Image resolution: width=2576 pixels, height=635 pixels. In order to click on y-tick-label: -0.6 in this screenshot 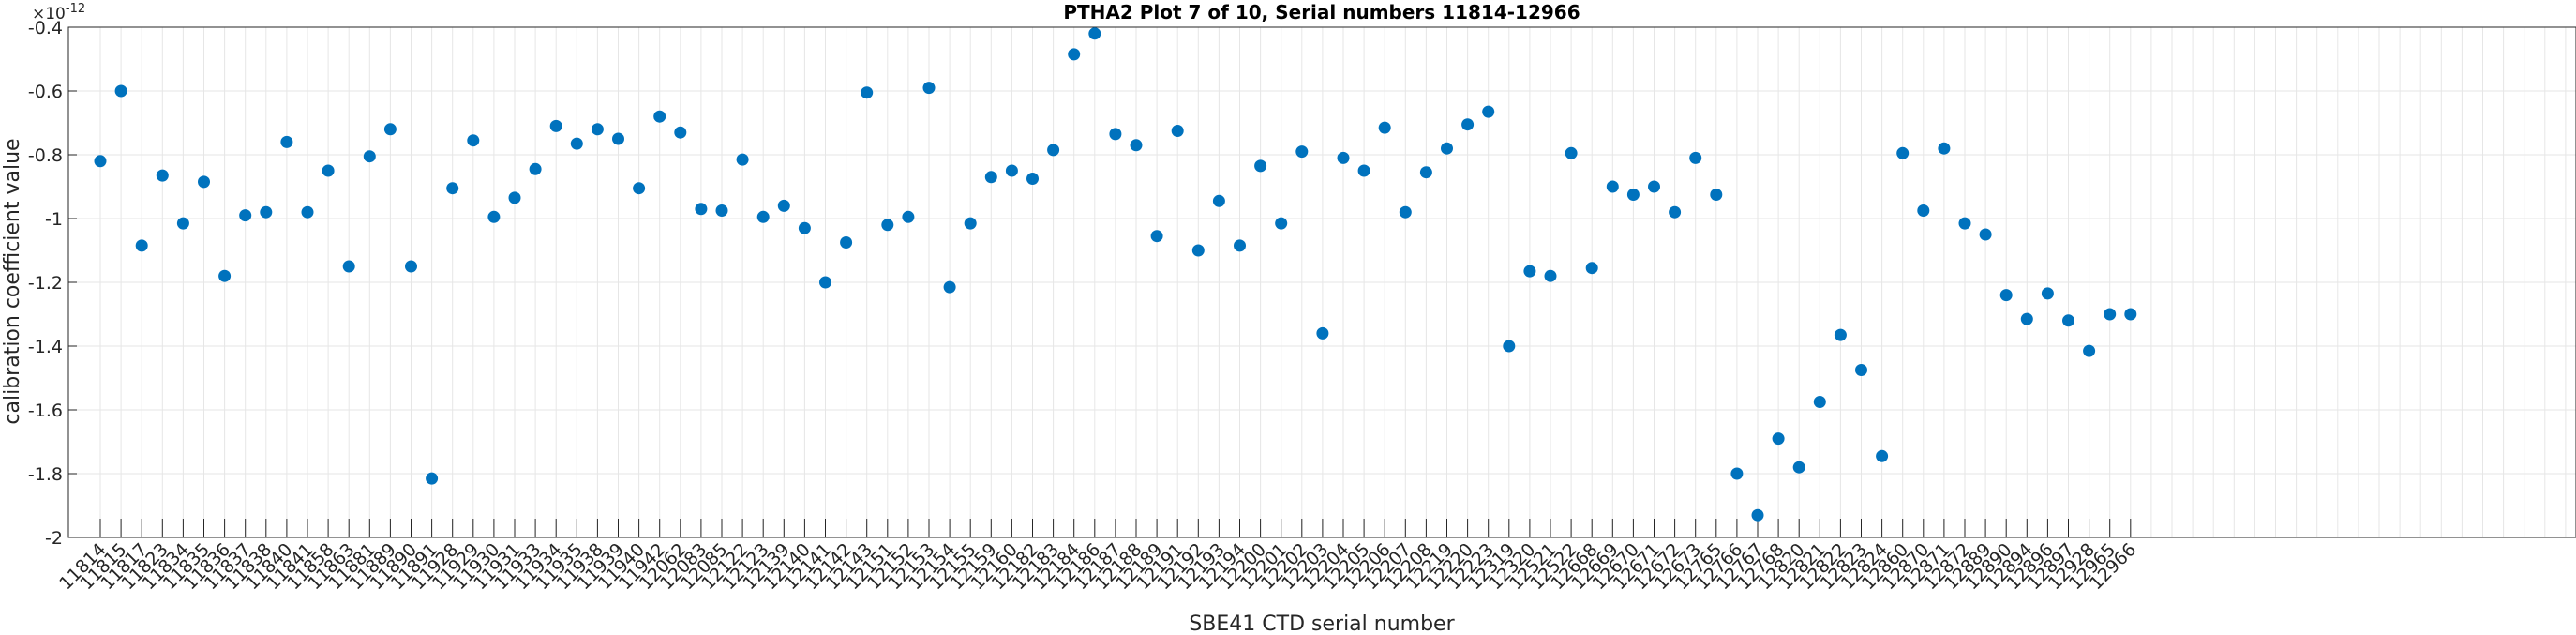, I will do `click(46, 92)`.